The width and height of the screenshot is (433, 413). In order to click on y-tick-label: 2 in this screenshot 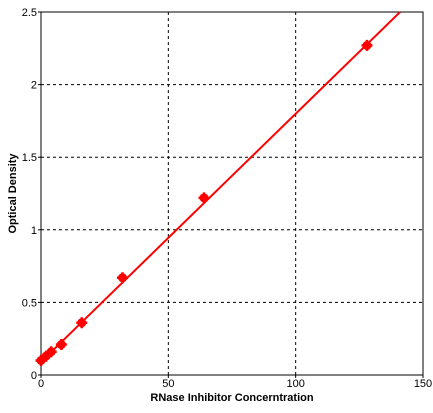, I will do `click(34, 86)`.